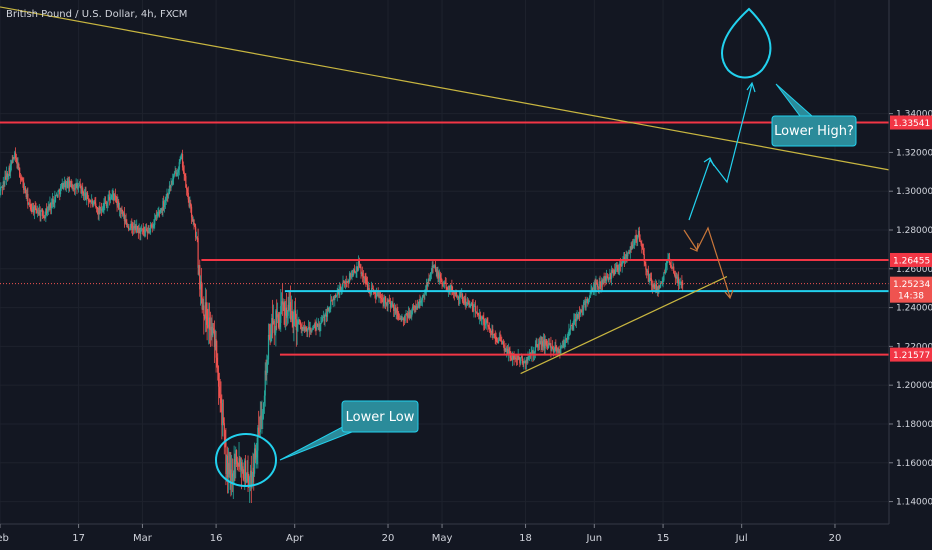 The image size is (932, 550). Describe the element at coordinates (789, 77) in the screenshot. I see `callout-lower-high: Lower High?` at that location.